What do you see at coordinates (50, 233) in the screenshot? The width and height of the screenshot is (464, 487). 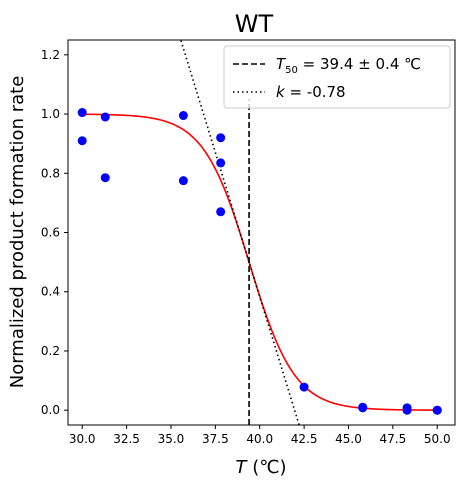 I see `y-tick-label: 0.6` at bounding box center [50, 233].